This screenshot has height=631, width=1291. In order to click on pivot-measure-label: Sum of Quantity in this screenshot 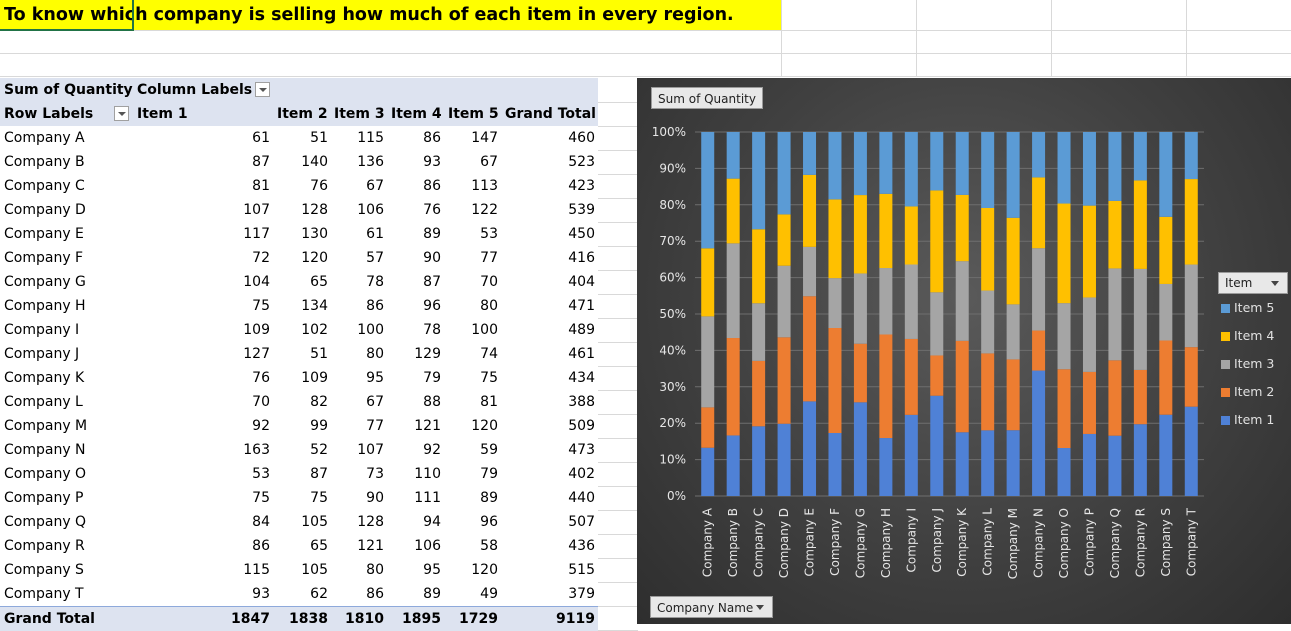, I will do `click(68, 90)`.